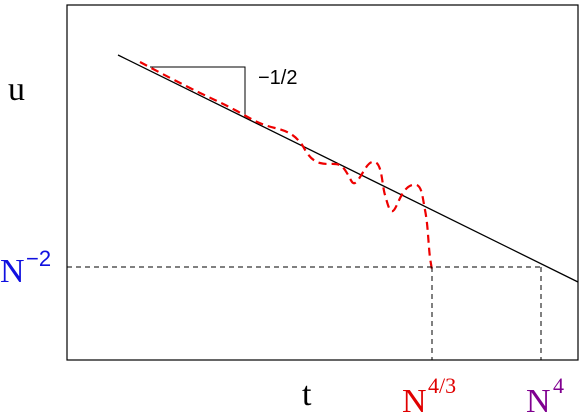 This screenshot has width=581, height=417. I want to click on marker-n-4-3: N 4/3, so click(429, 395).